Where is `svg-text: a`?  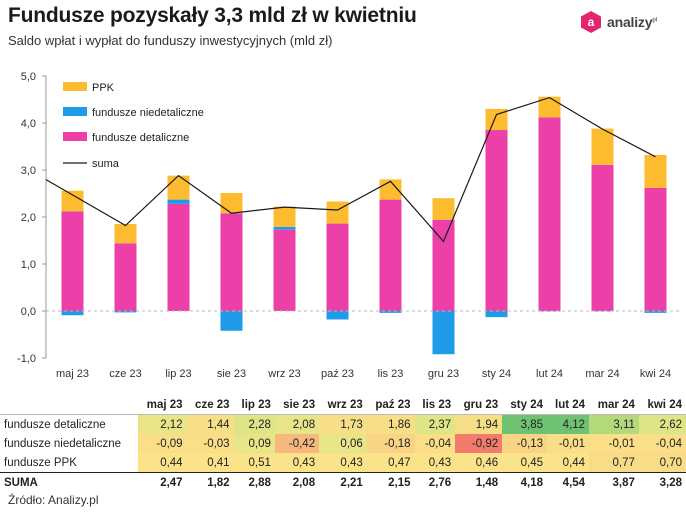 svg-text: a is located at coordinates (591, 22).